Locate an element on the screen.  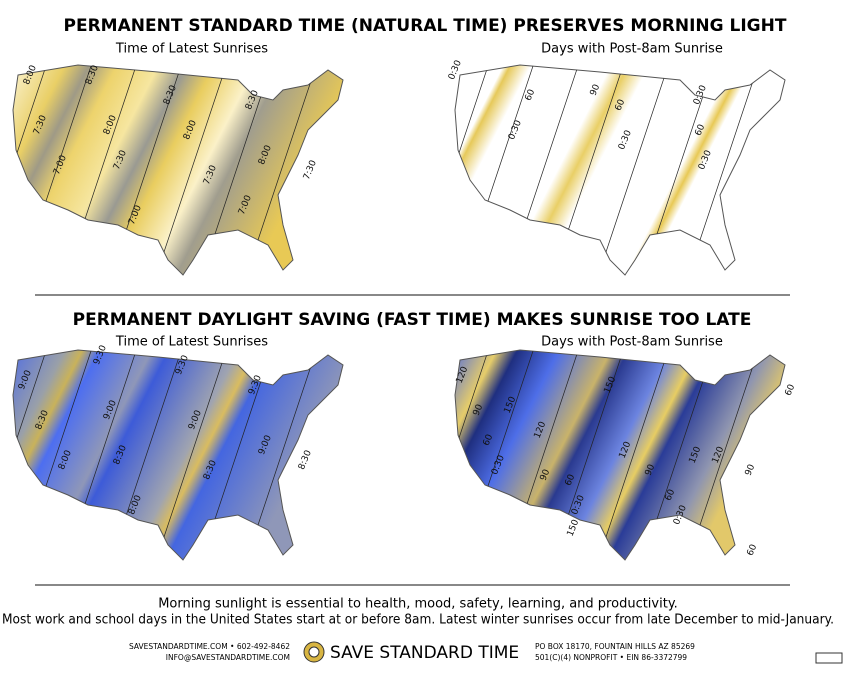
contour-label: 8:30 is located at coordinates (305, 460).